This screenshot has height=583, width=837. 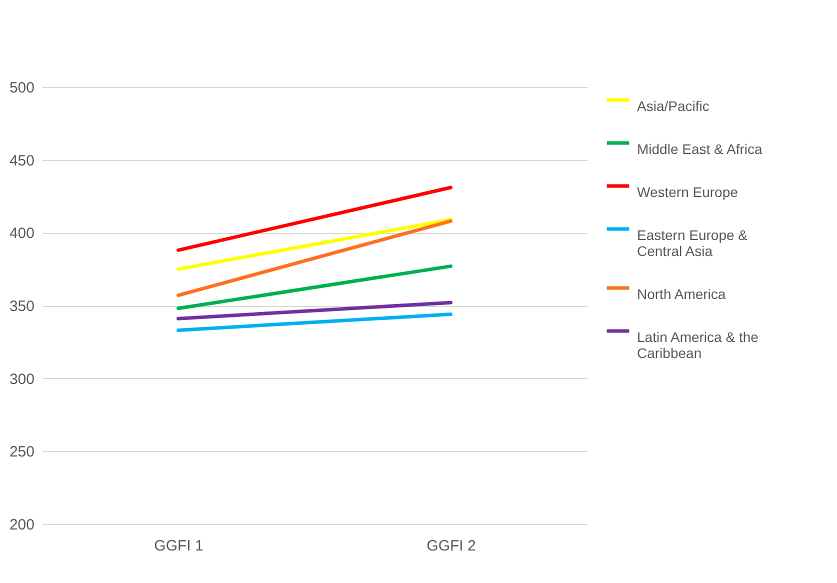 What do you see at coordinates (451, 546) in the screenshot?
I see `x-tick-label: GGFI 2` at bounding box center [451, 546].